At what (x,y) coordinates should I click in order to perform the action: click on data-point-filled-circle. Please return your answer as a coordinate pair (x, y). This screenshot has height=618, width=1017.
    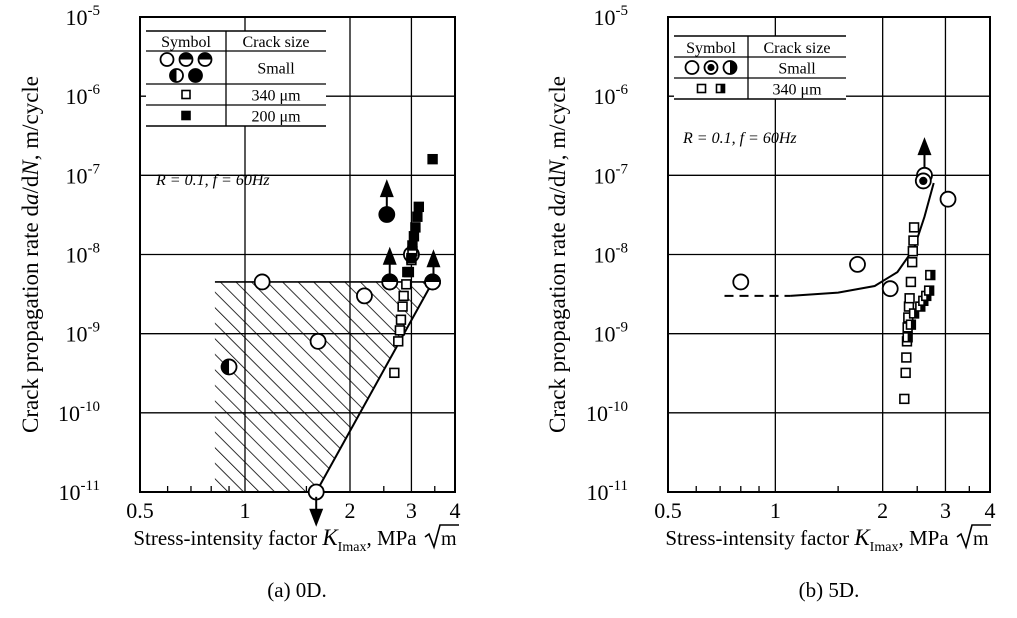
    Looking at the image, I should click on (387, 214).